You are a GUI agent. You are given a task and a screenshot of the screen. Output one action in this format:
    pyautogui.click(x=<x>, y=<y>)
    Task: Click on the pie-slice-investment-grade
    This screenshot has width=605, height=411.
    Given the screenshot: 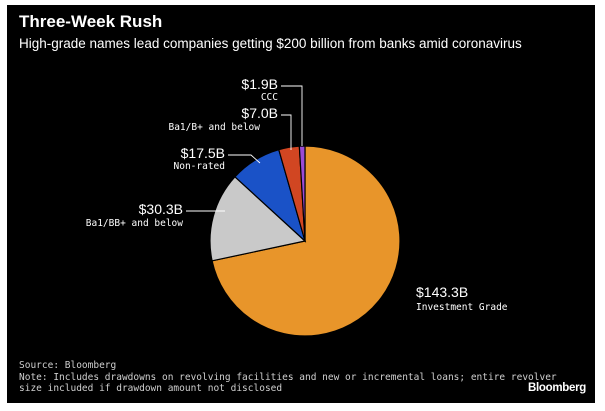 What is the action you would take?
    pyautogui.click(x=306, y=241)
    